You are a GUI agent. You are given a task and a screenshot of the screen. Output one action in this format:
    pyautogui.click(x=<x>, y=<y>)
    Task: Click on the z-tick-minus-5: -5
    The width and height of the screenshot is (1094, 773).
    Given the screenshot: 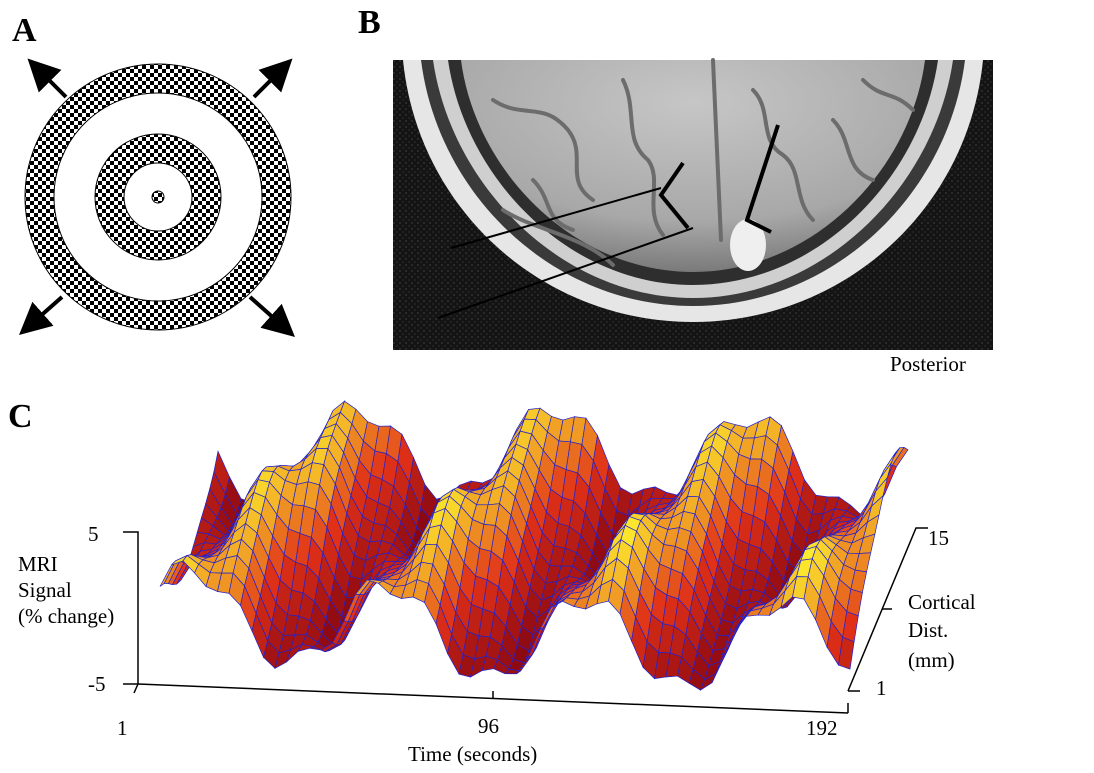 What is the action you would take?
    pyautogui.click(x=97, y=684)
    